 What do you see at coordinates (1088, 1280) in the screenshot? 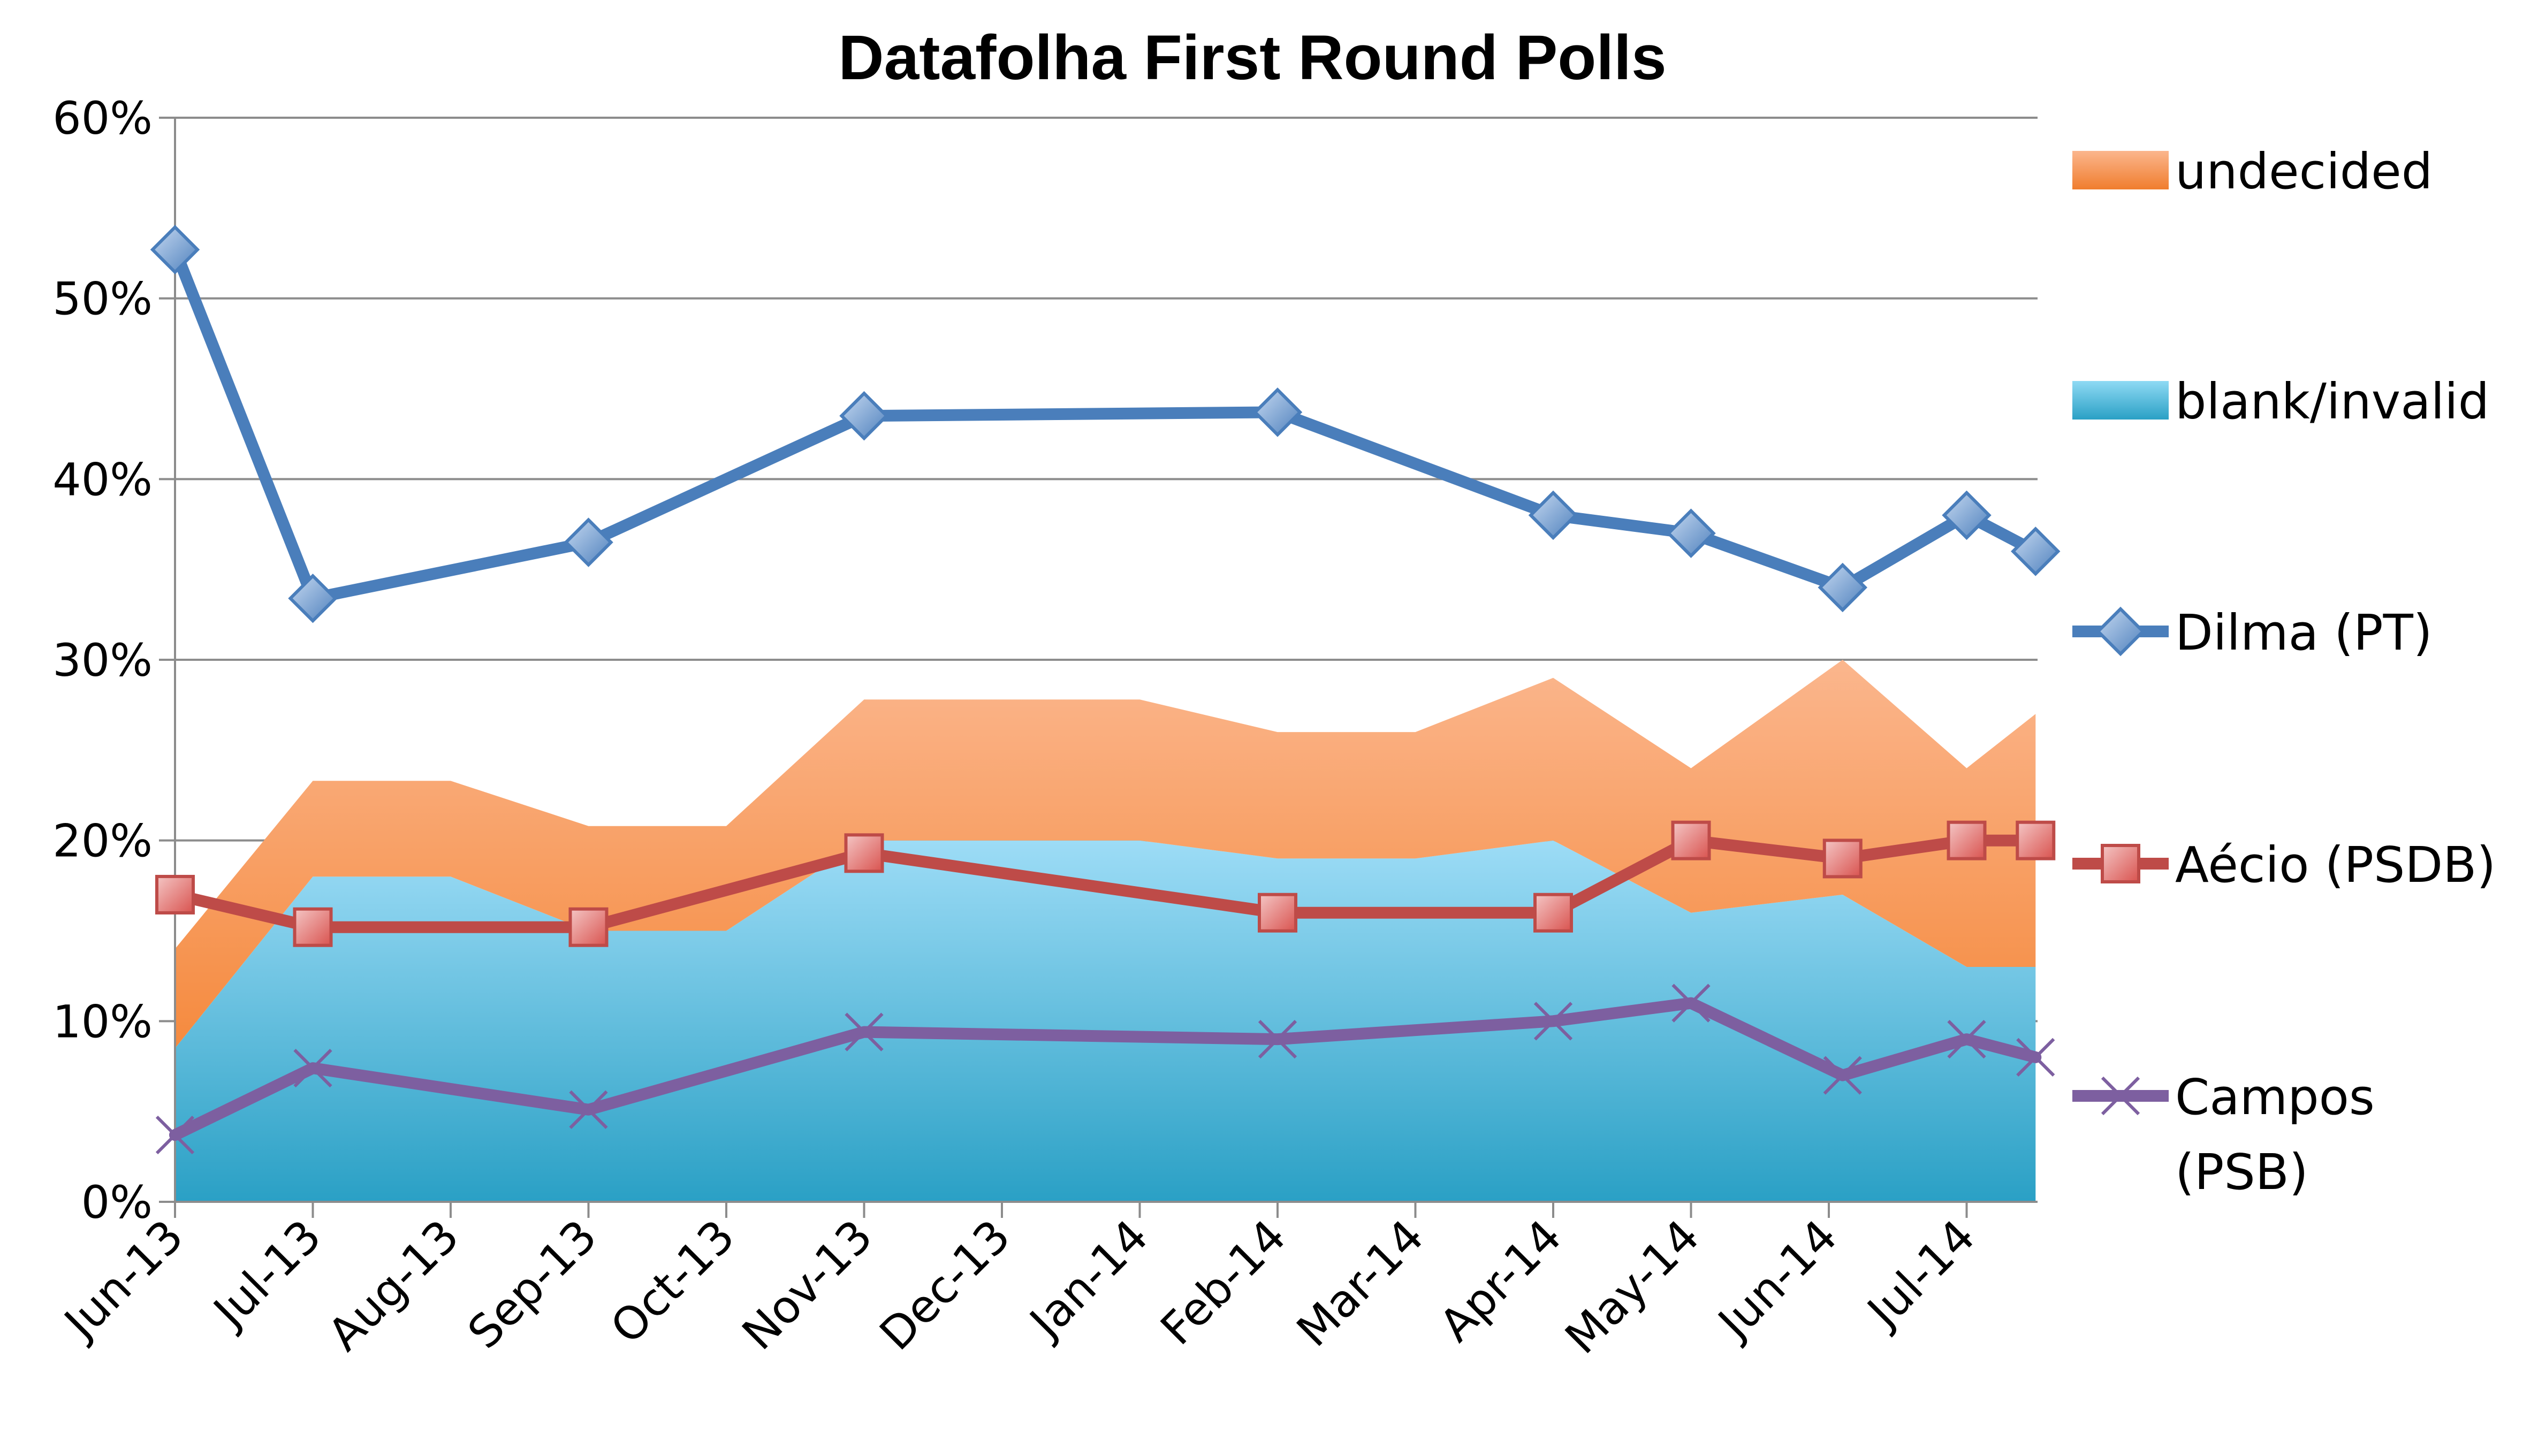
I see `x-tick-label: Jan-14` at bounding box center [1088, 1280].